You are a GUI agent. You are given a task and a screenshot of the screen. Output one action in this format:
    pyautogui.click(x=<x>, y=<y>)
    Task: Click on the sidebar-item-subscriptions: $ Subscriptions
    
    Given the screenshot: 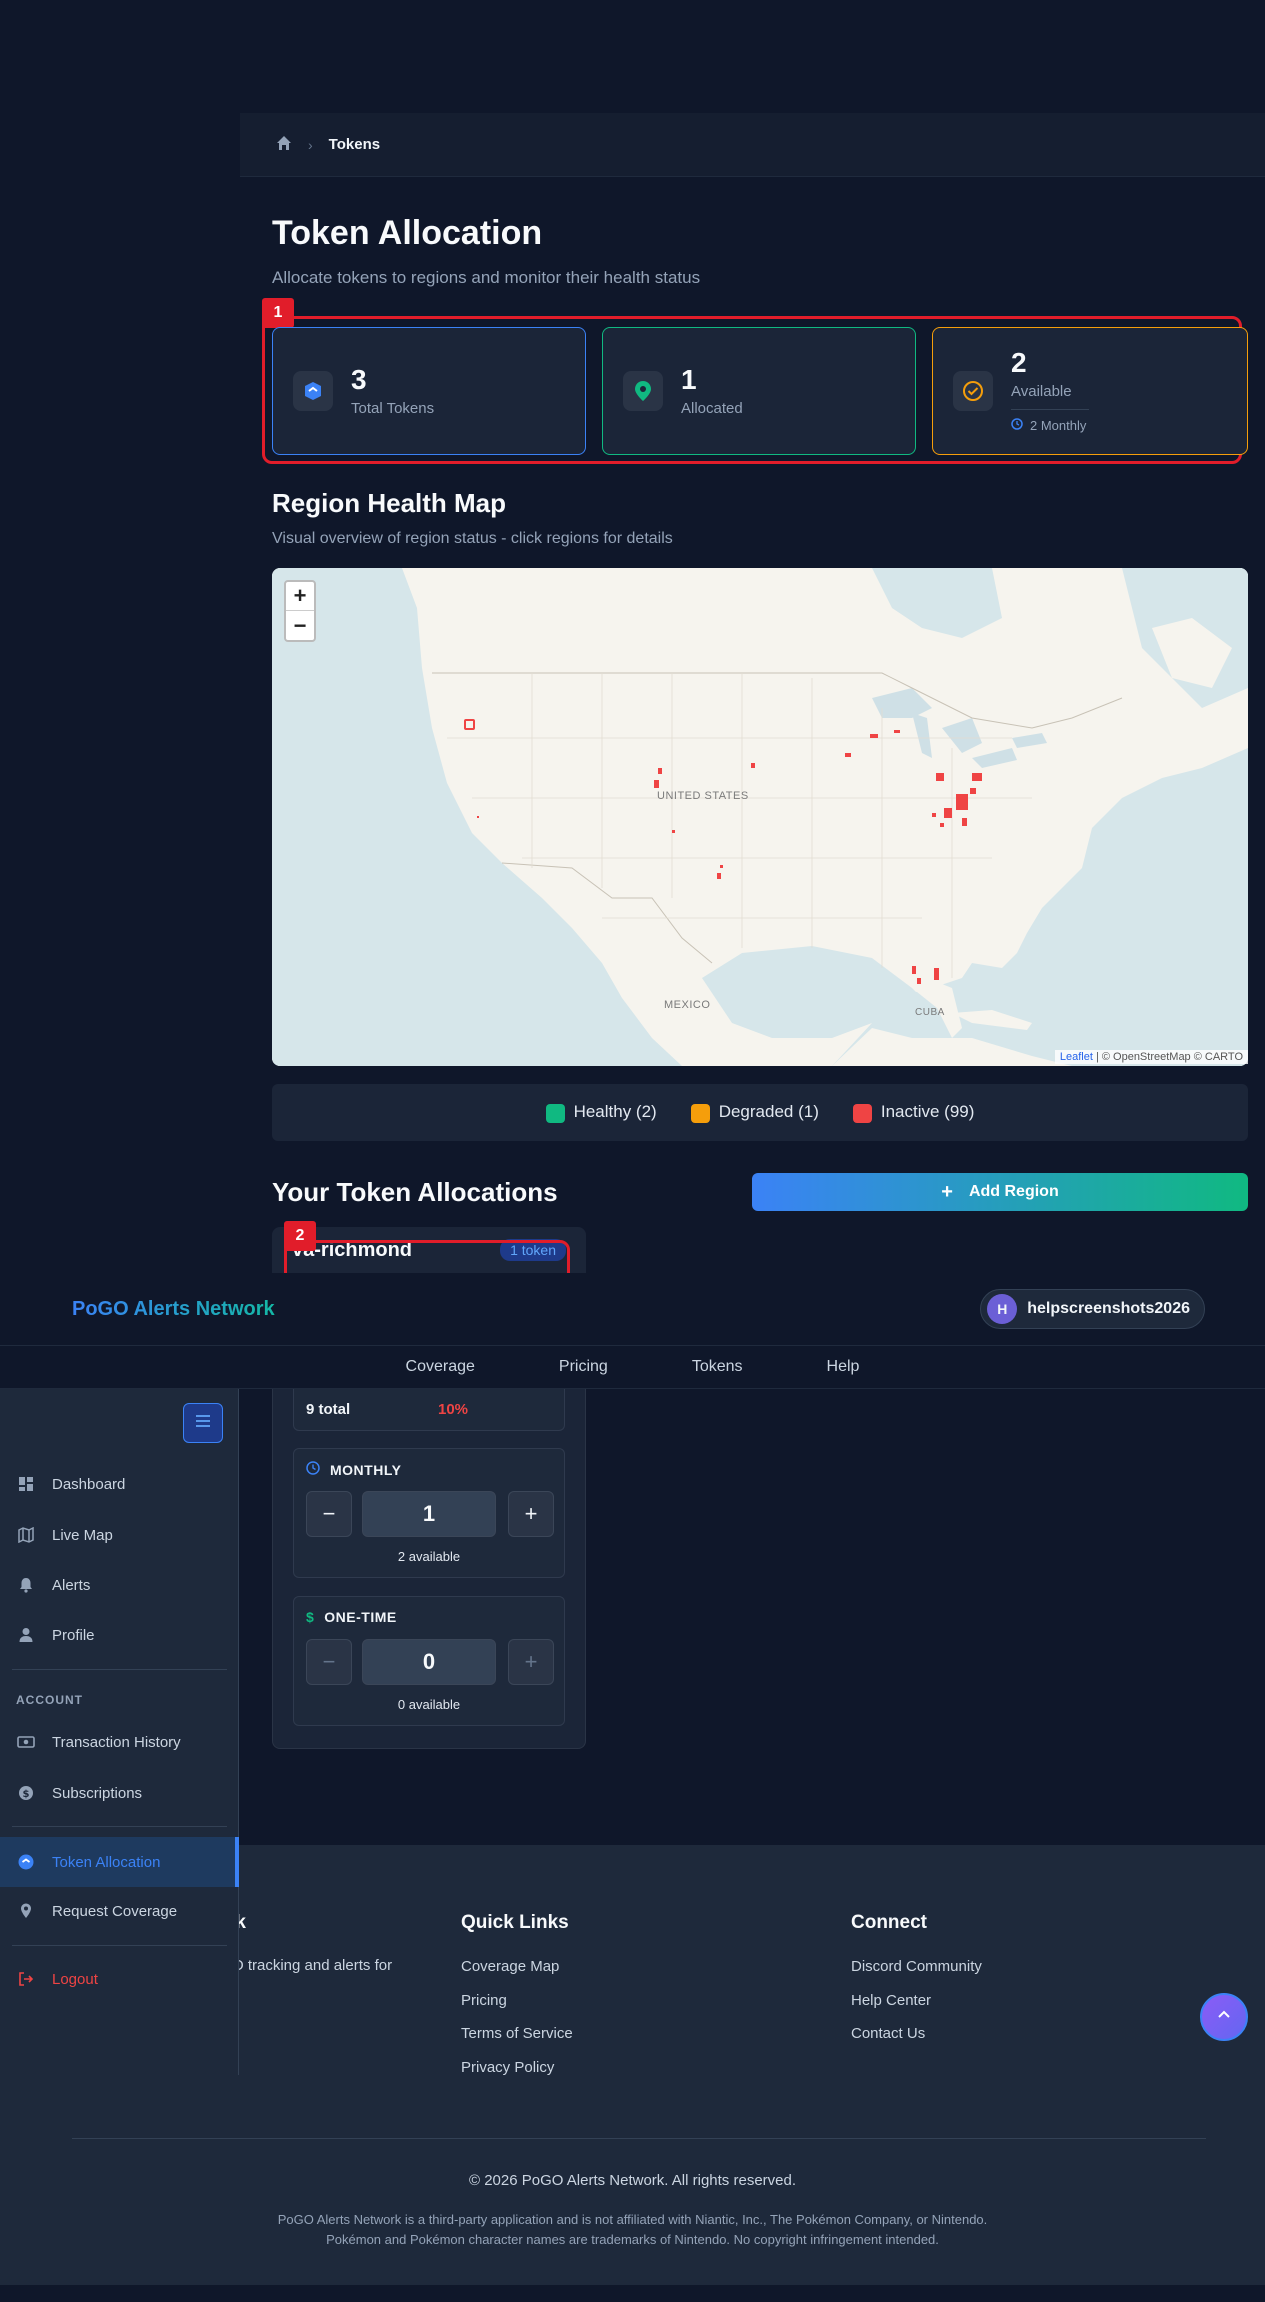 What is the action you would take?
    pyautogui.click(x=119, y=1793)
    